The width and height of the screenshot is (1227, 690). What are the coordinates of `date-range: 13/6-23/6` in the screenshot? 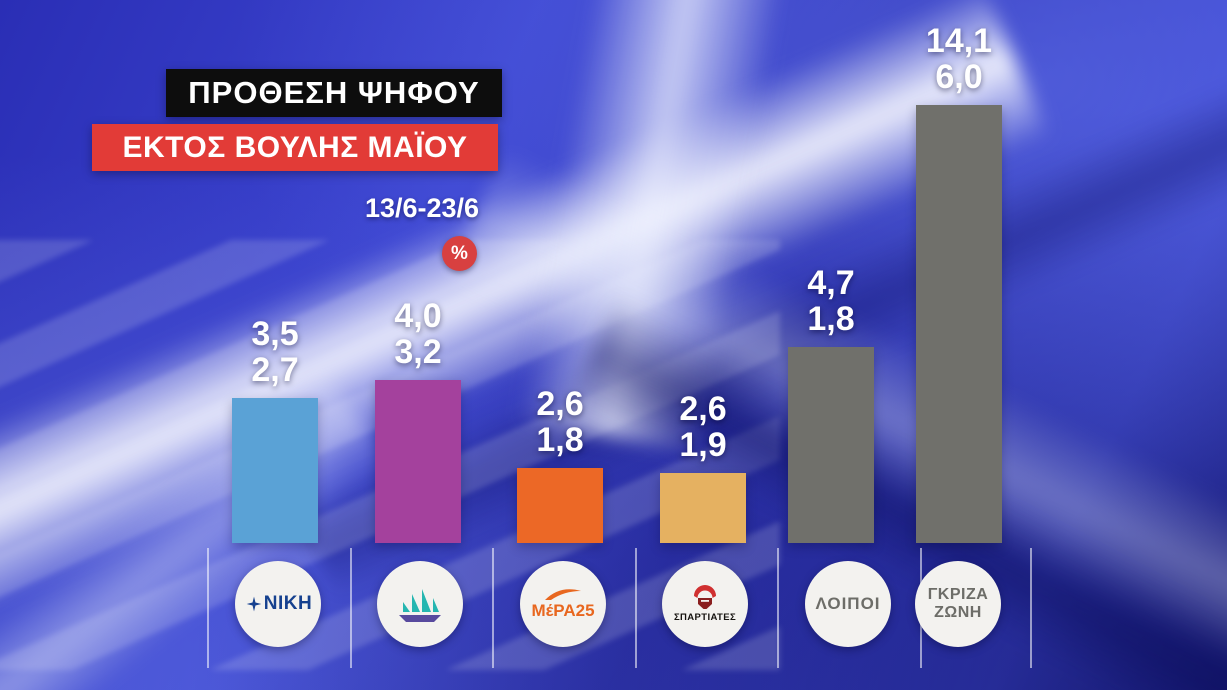 It's located at (422, 208).